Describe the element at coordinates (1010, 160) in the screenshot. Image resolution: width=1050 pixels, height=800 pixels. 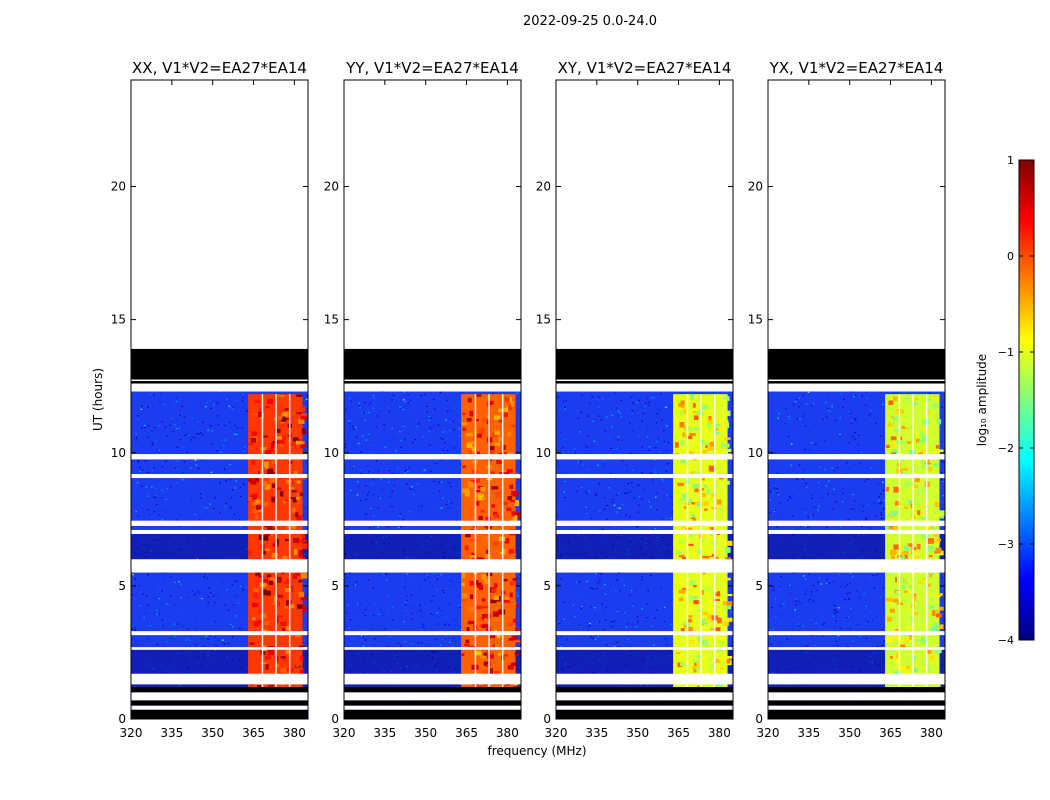
I see `colorbar-tick-label: 1` at that location.